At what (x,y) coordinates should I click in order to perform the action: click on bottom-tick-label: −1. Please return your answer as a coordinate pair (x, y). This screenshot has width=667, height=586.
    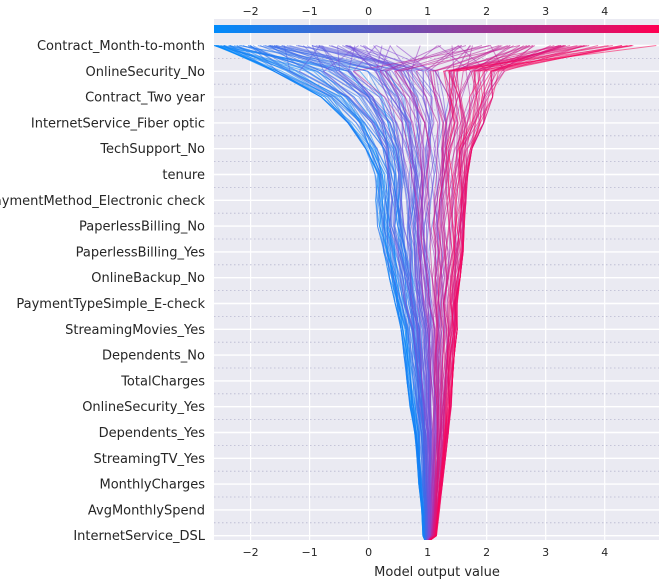
    Looking at the image, I should click on (310, 552).